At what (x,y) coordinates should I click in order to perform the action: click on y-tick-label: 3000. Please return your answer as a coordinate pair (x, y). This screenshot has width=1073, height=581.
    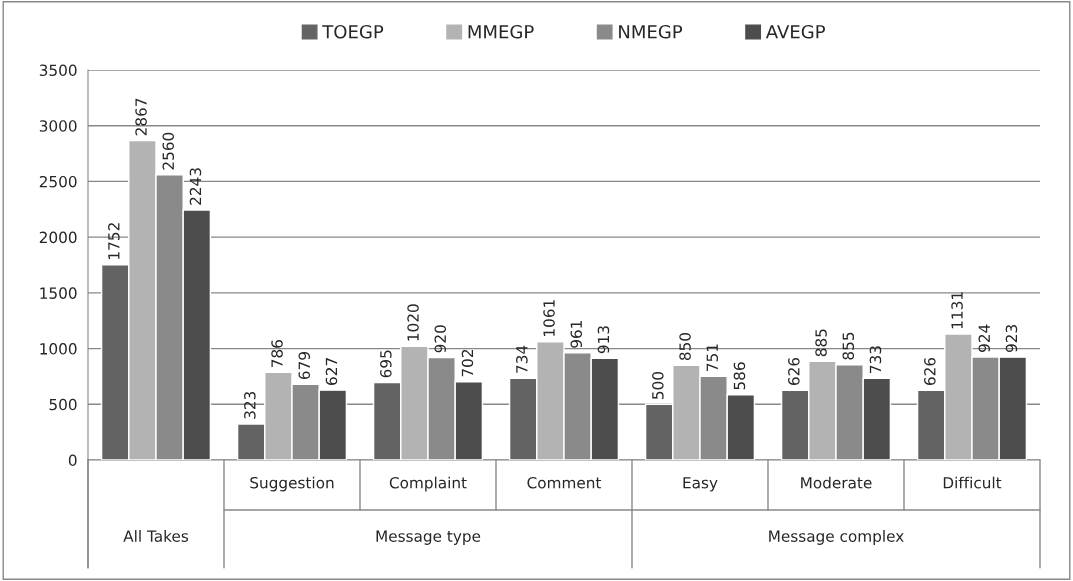
    Looking at the image, I should click on (58, 126).